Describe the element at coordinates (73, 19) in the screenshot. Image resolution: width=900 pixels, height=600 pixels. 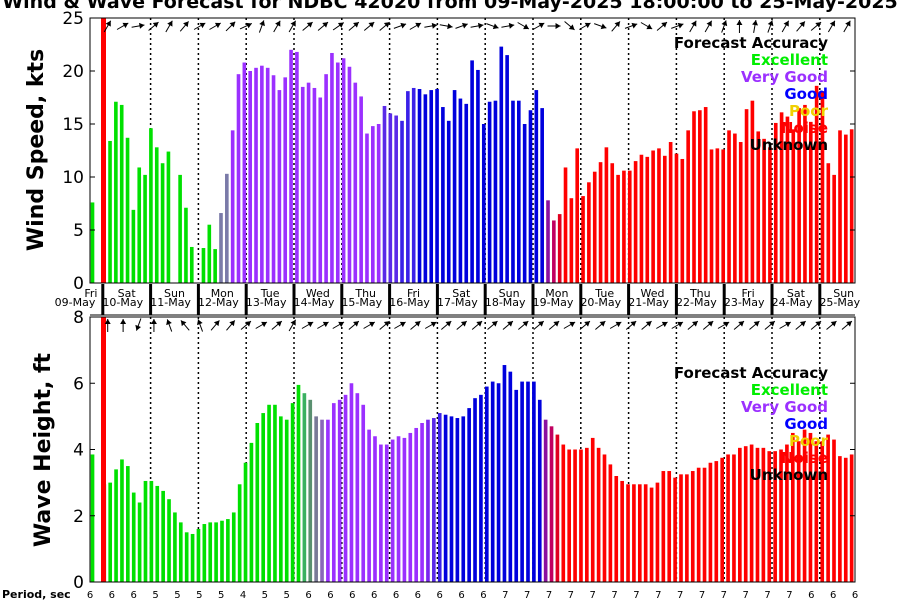
I see `y-tick-label: 25` at that location.